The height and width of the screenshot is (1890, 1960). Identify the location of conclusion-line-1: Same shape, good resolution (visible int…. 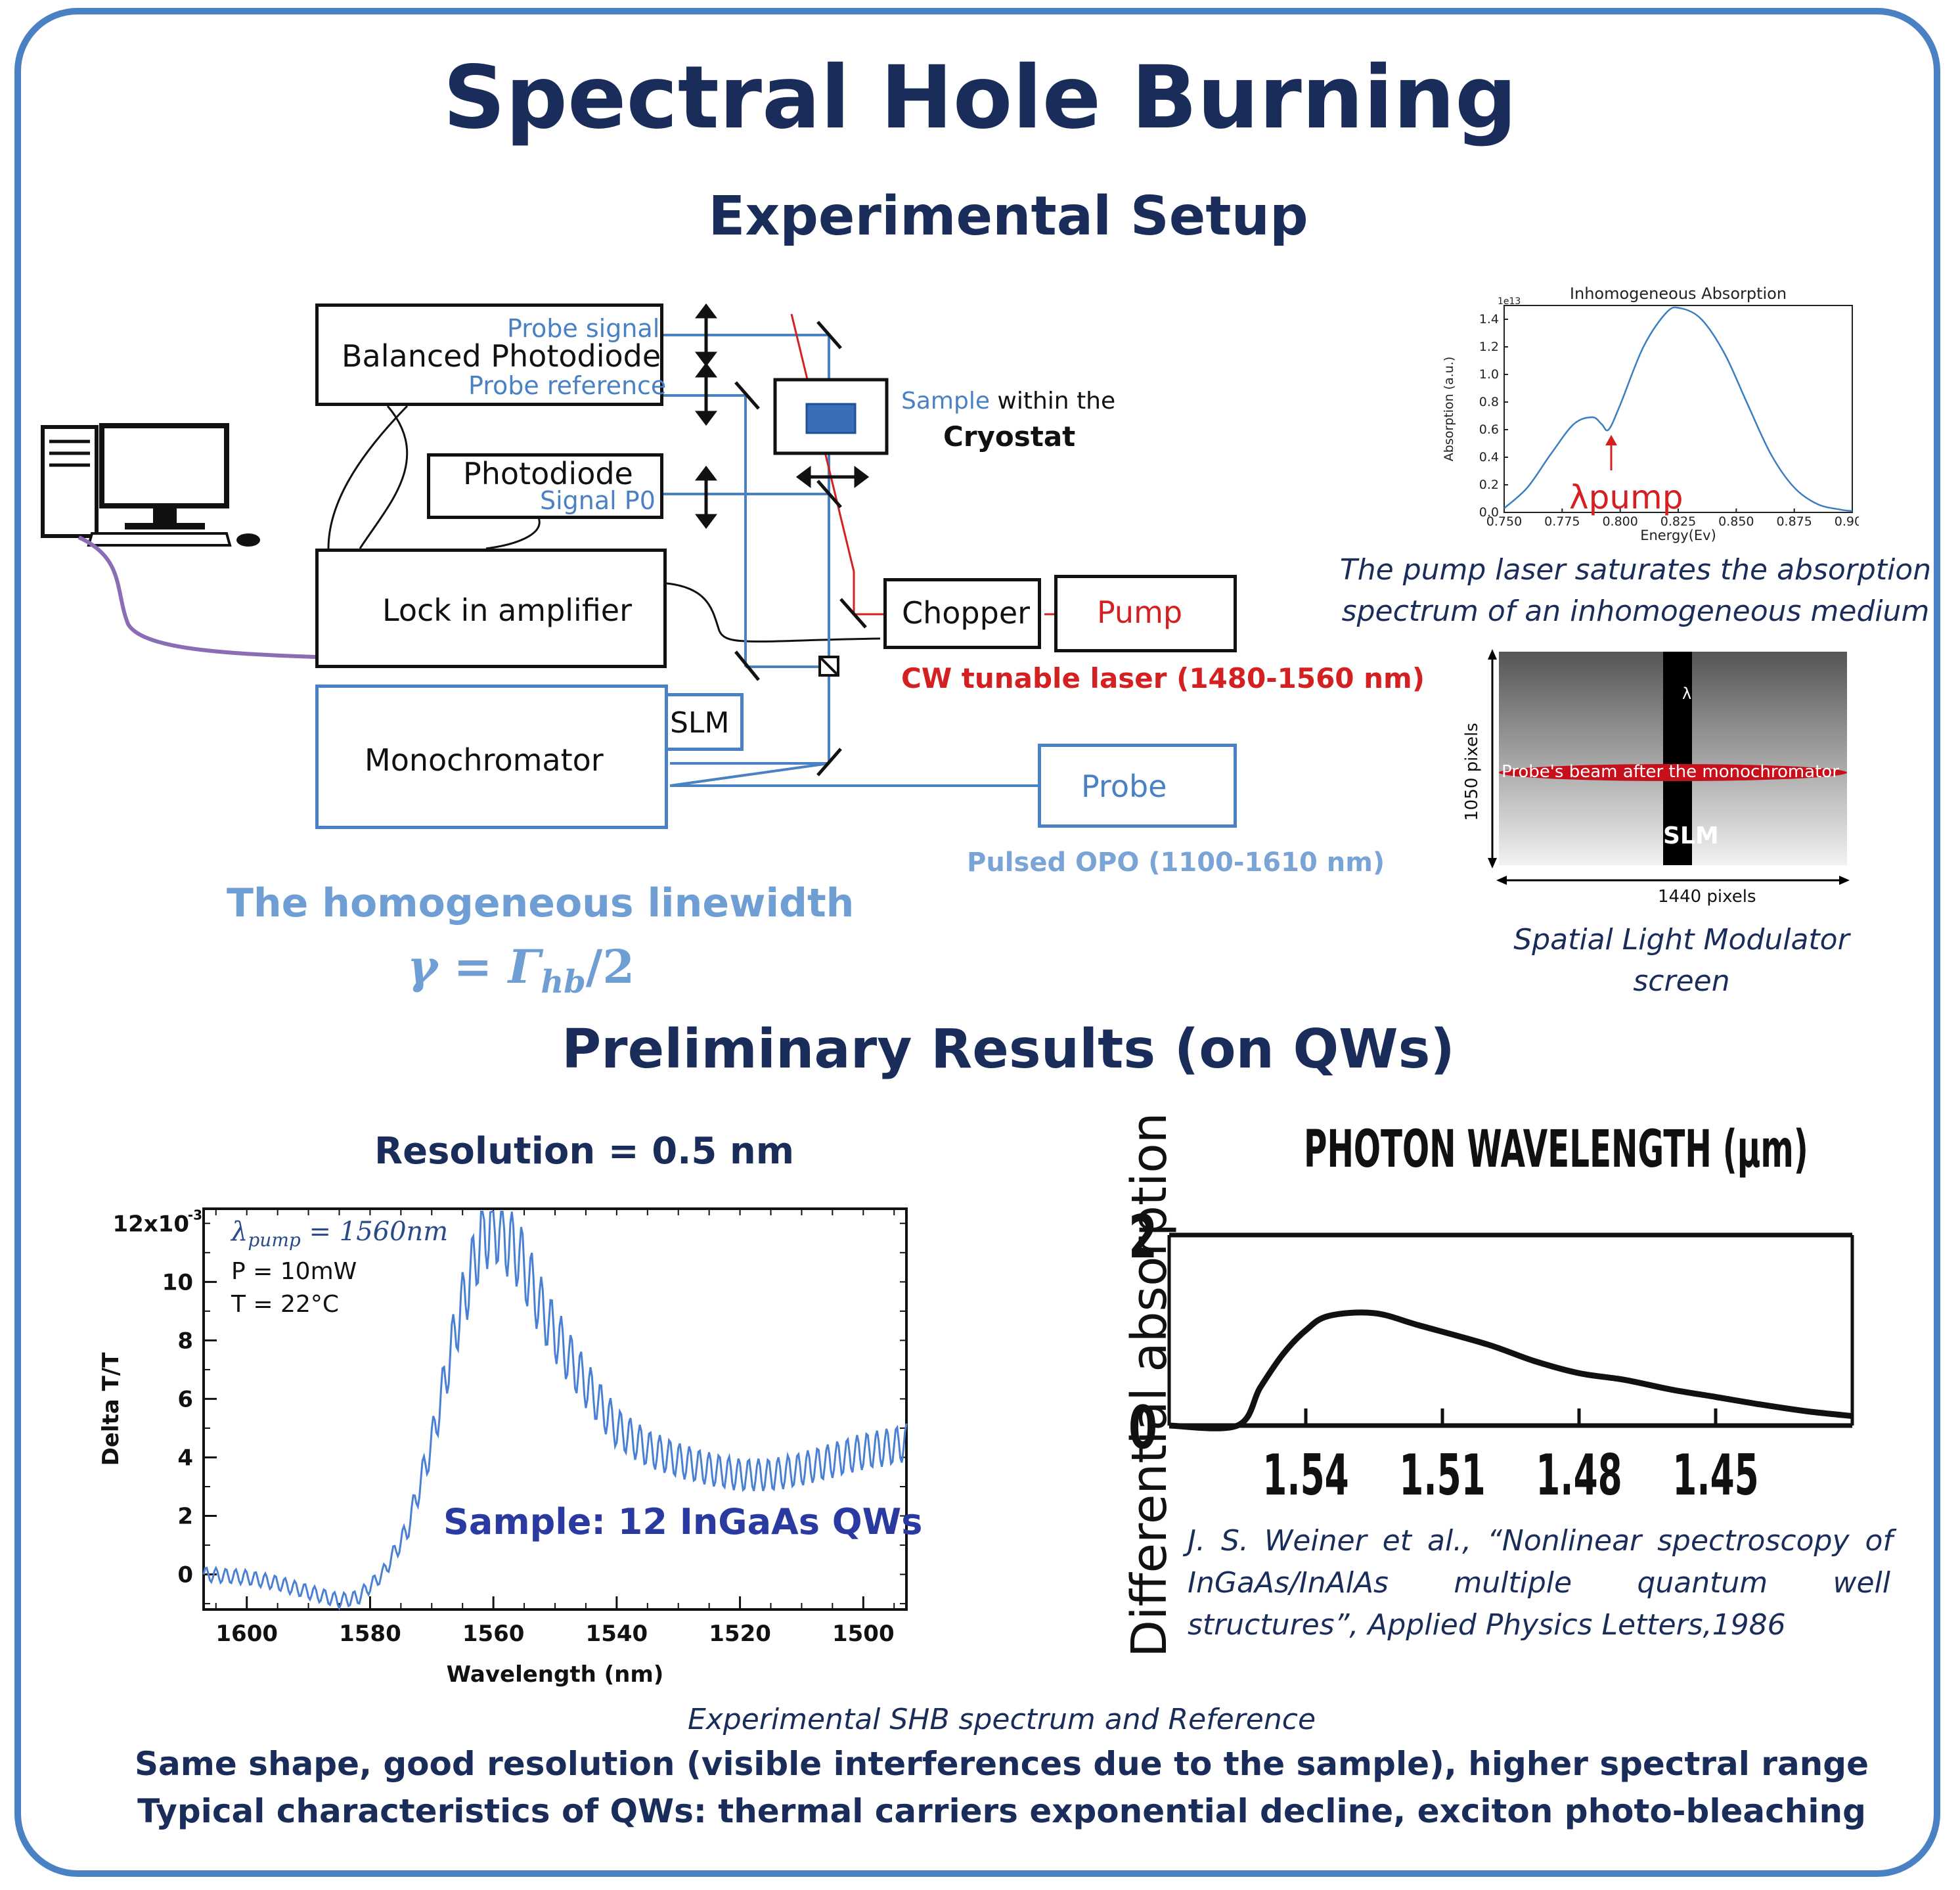
(1002, 1764).